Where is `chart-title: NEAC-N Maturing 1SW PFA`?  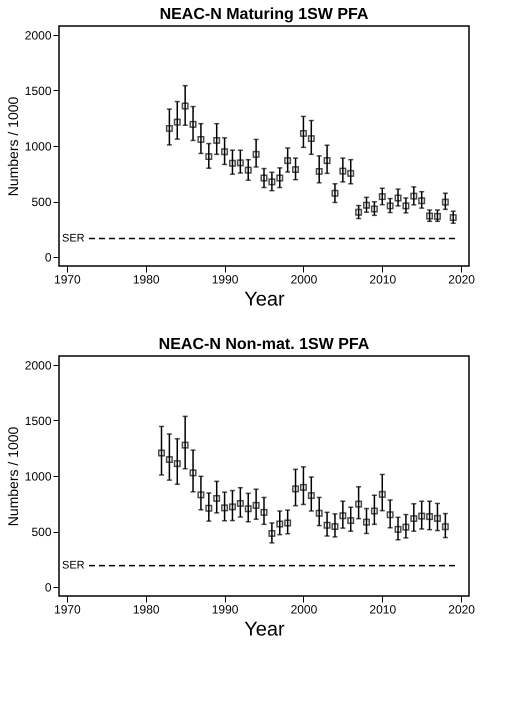 chart-title: NEAC-N Maturing 1SW PFA is located at coordinates (264, 14).